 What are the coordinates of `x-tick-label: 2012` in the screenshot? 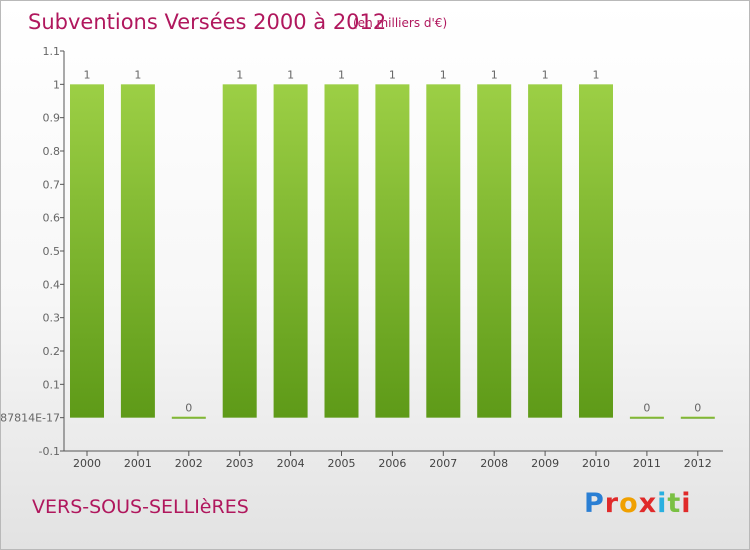 It's located at (698, 463).